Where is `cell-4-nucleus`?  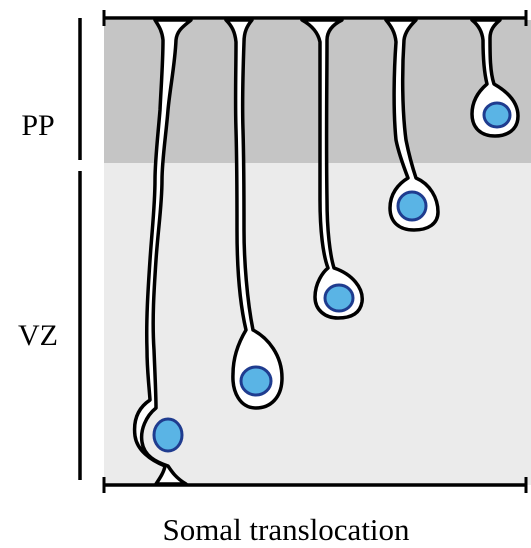 cell-4-nucleus is located at coordinates (412, 206).